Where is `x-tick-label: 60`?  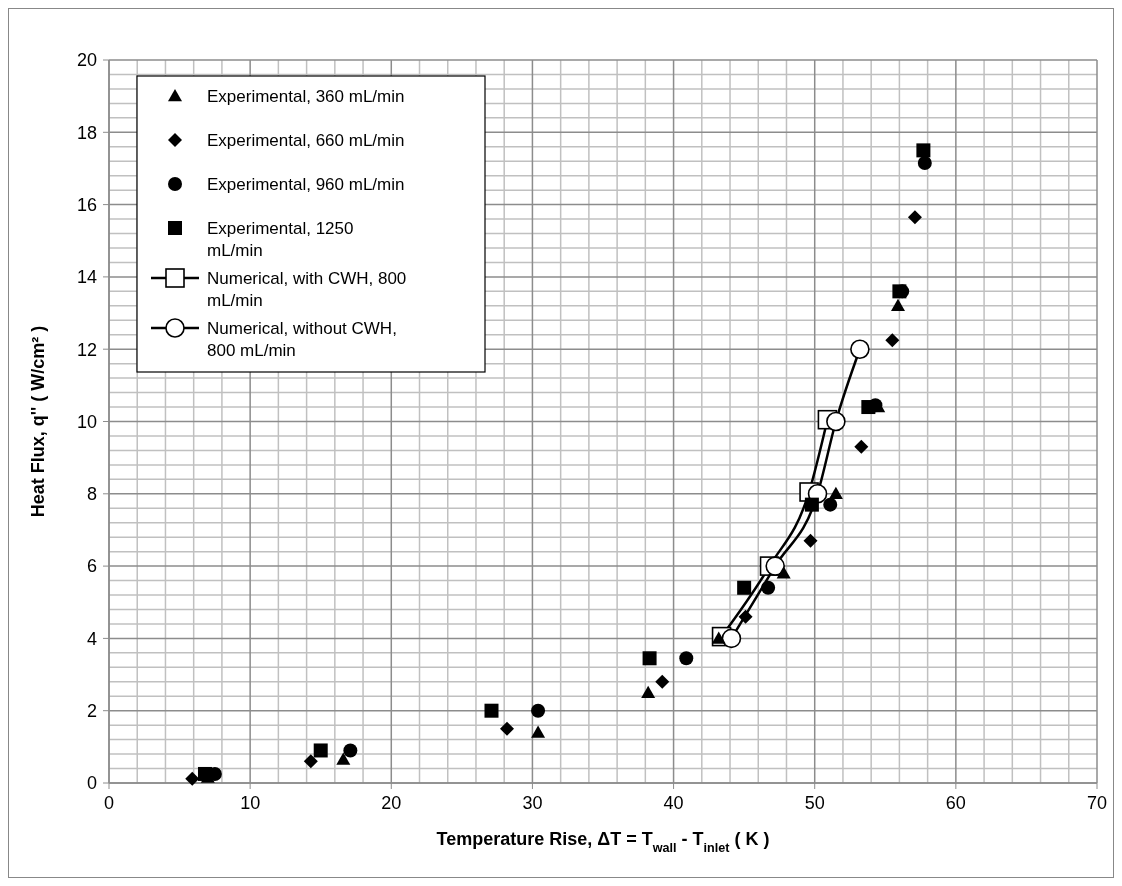
x-tick-label: 60 is located at coordinates (955, 803).